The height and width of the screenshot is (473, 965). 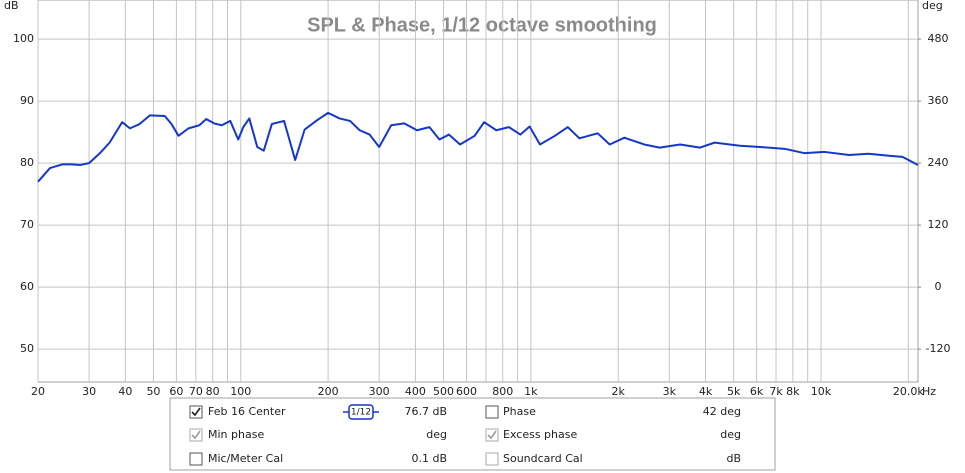 I want to click on row-label: Mic/Meter Cal, so click(x=245, y=458).